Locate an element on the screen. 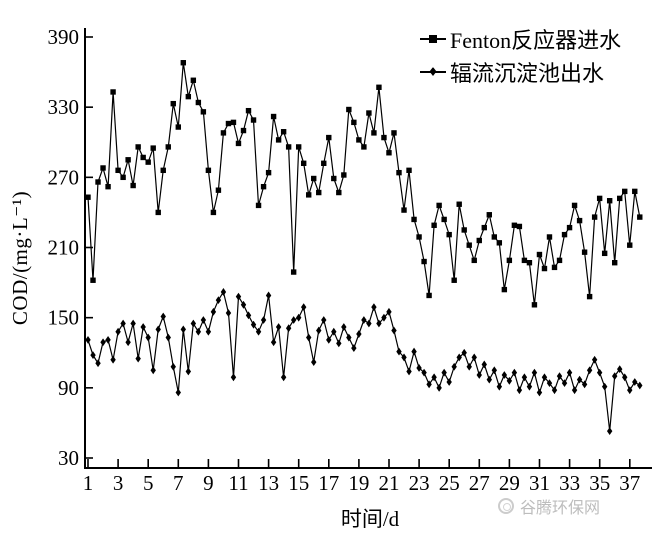 The width and height of the screenshot is (664, 543). watermark-logo-icon is located at coordinates (506, 506).